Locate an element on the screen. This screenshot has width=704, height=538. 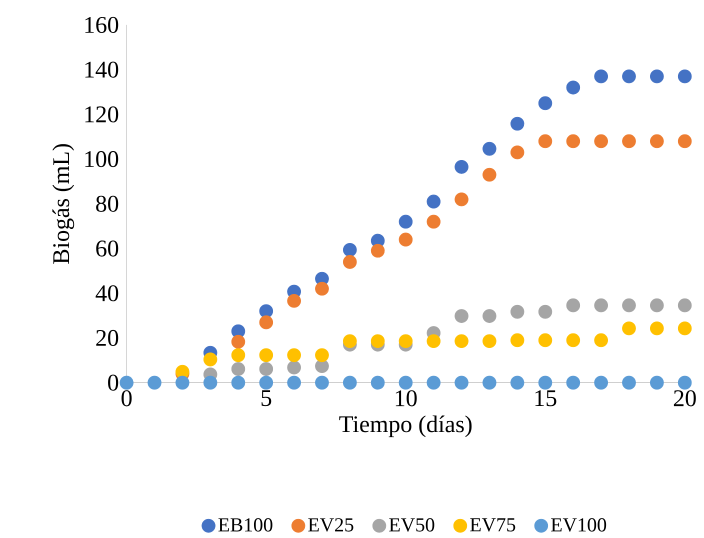
x-tick-label: 0 is located at coordinates (127, 398).